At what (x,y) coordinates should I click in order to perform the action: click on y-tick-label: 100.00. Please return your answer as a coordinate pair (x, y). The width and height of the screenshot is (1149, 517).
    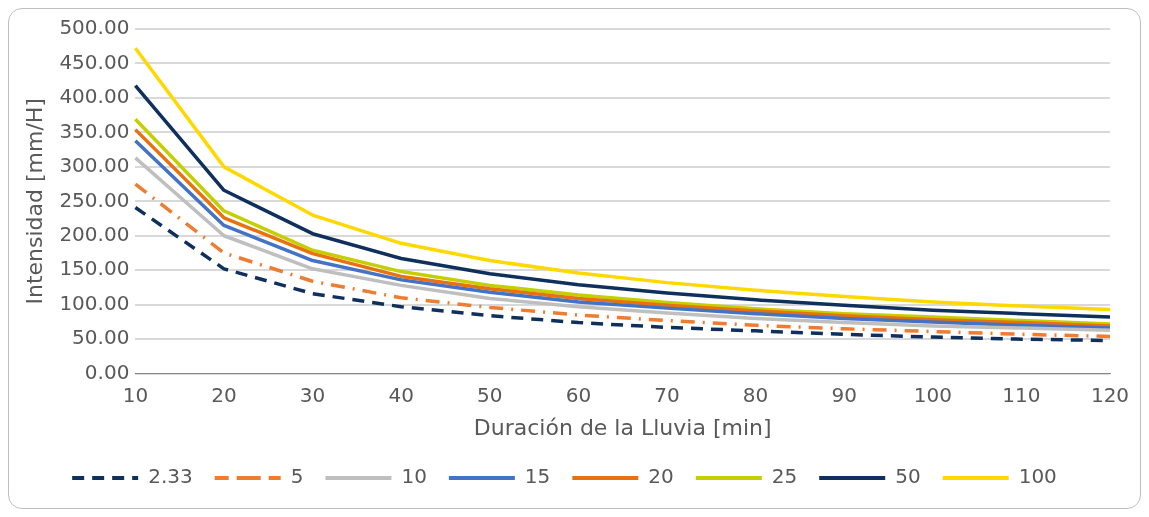
    Looking at the image, I should click on (94, 302).